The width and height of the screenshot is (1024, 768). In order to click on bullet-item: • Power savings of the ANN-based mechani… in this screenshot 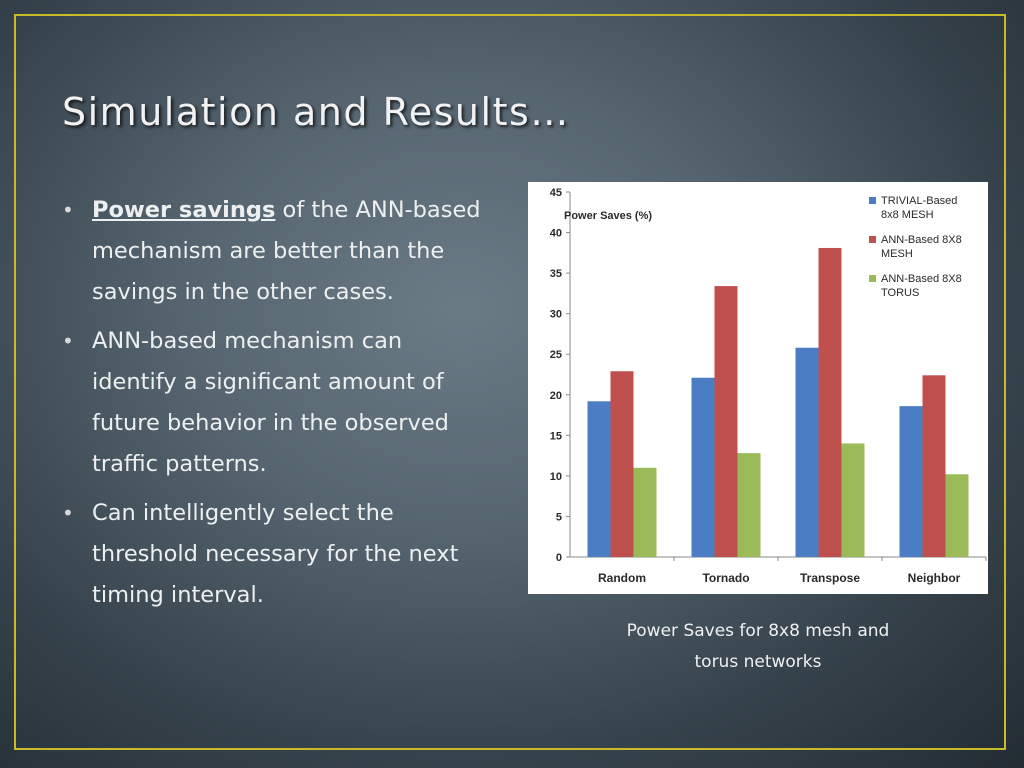, I will do `click(277, 251)`.